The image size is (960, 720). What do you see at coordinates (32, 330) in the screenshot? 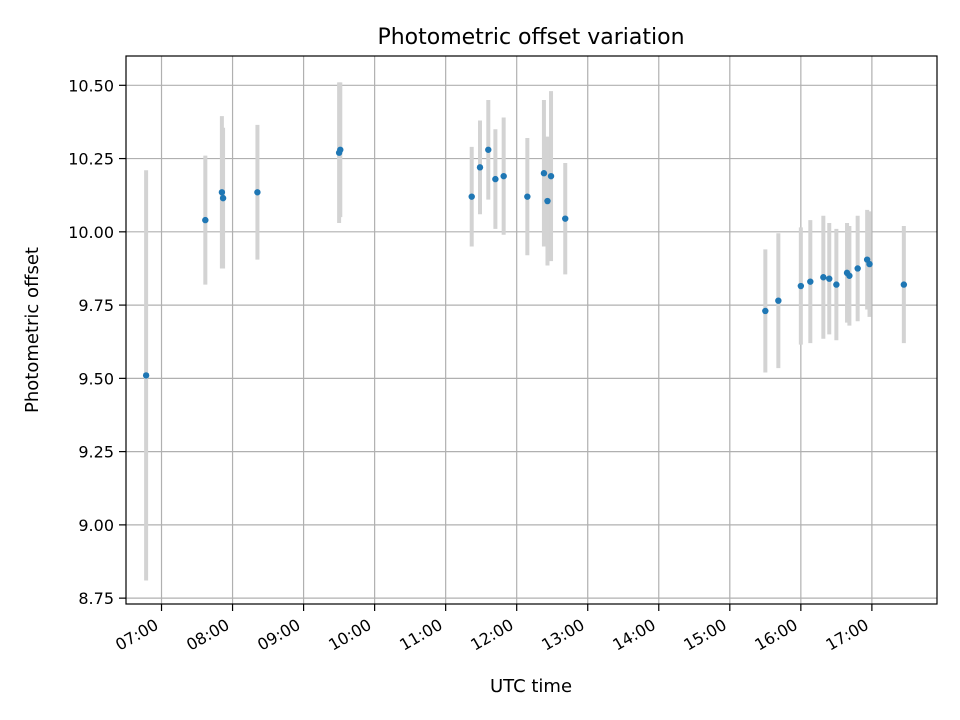
I see `y-axis-label: Photometric offset` at bounding box center [32, 330].